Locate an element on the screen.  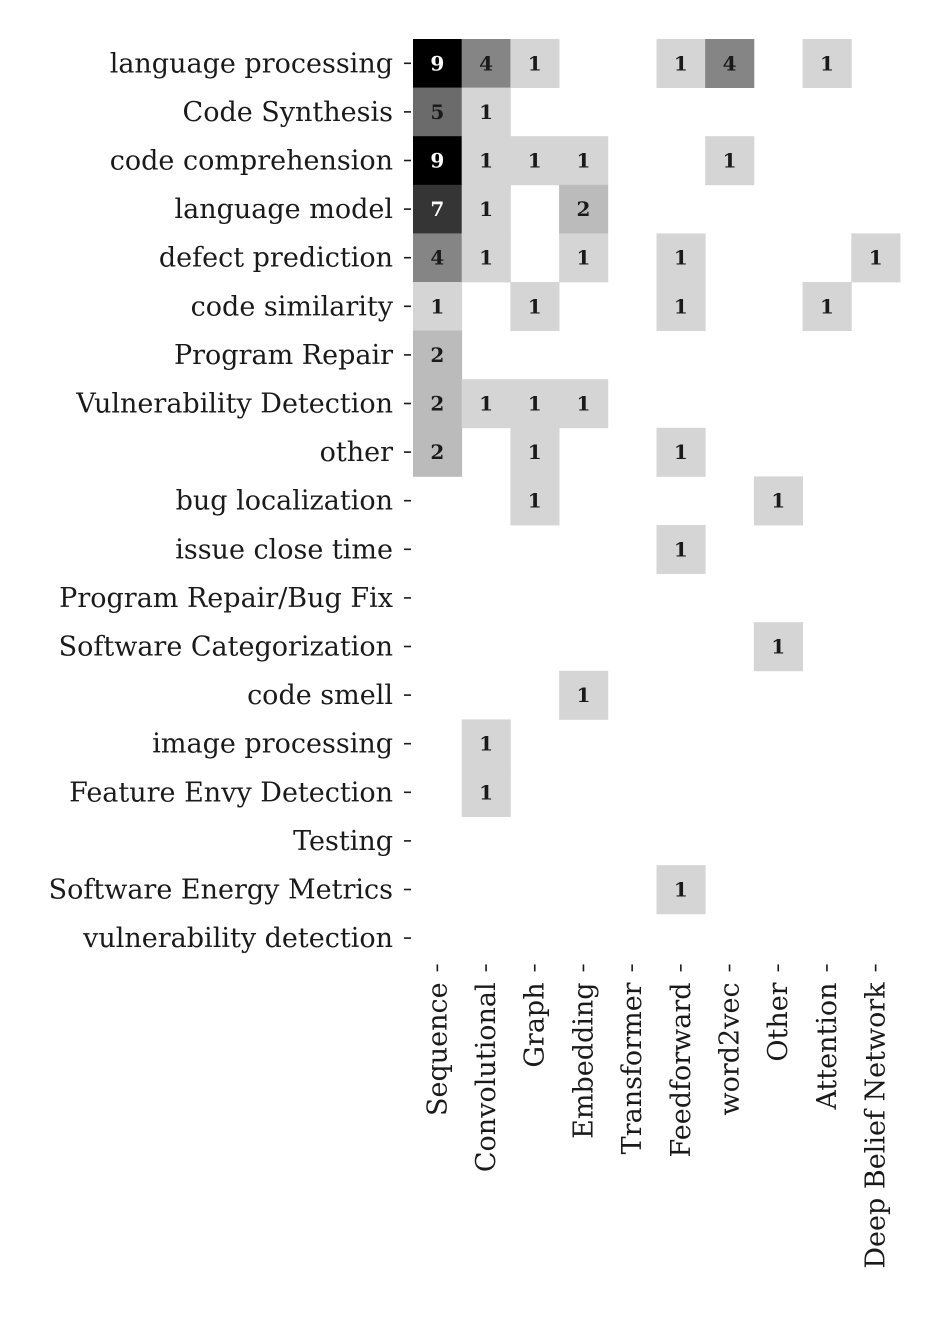
y-tick-label: language processing is located at coordinates (251, 63).